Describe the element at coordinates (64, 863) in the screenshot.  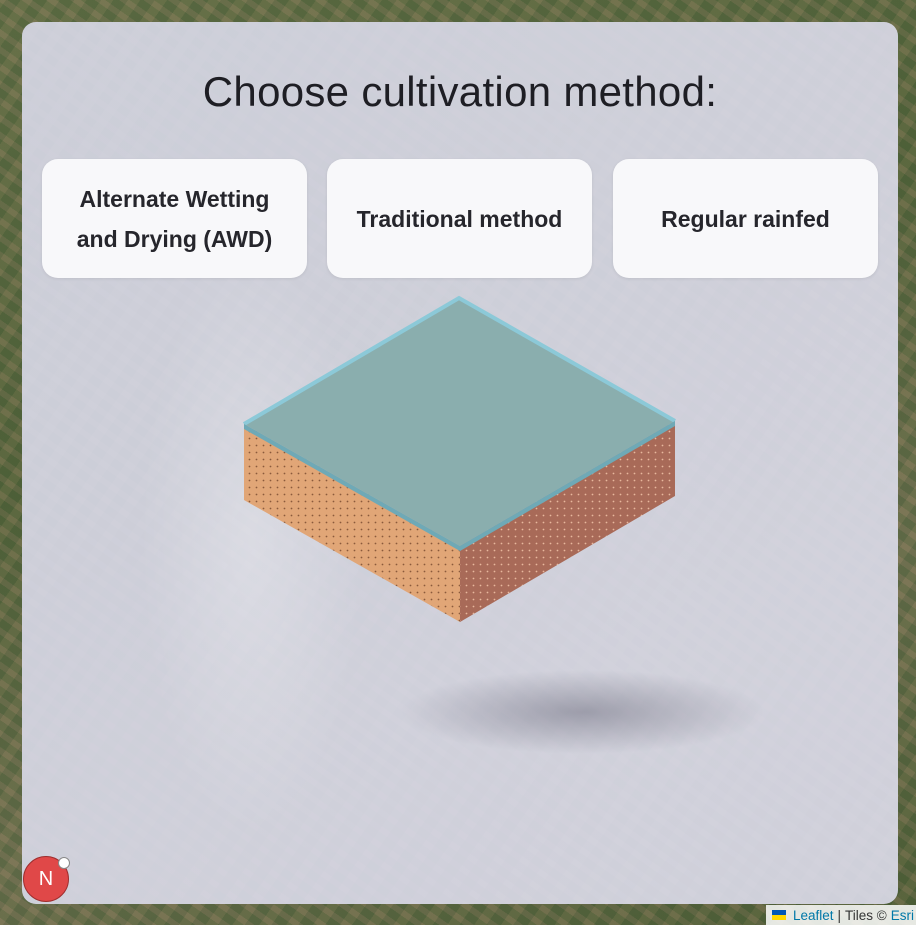
I see `compass-indicator-dot` at that location.